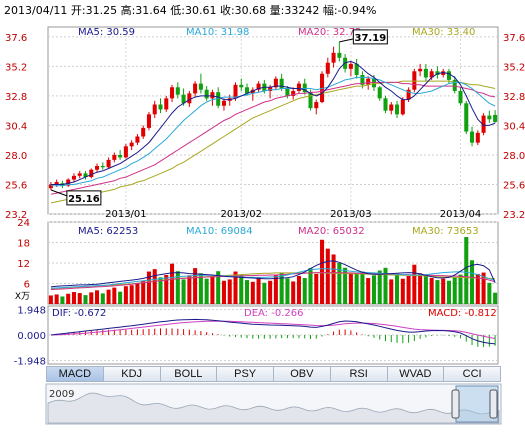  Describe the element at coordinates (273, 329) in the screenshot. I see `macd-dea-line` at that location.